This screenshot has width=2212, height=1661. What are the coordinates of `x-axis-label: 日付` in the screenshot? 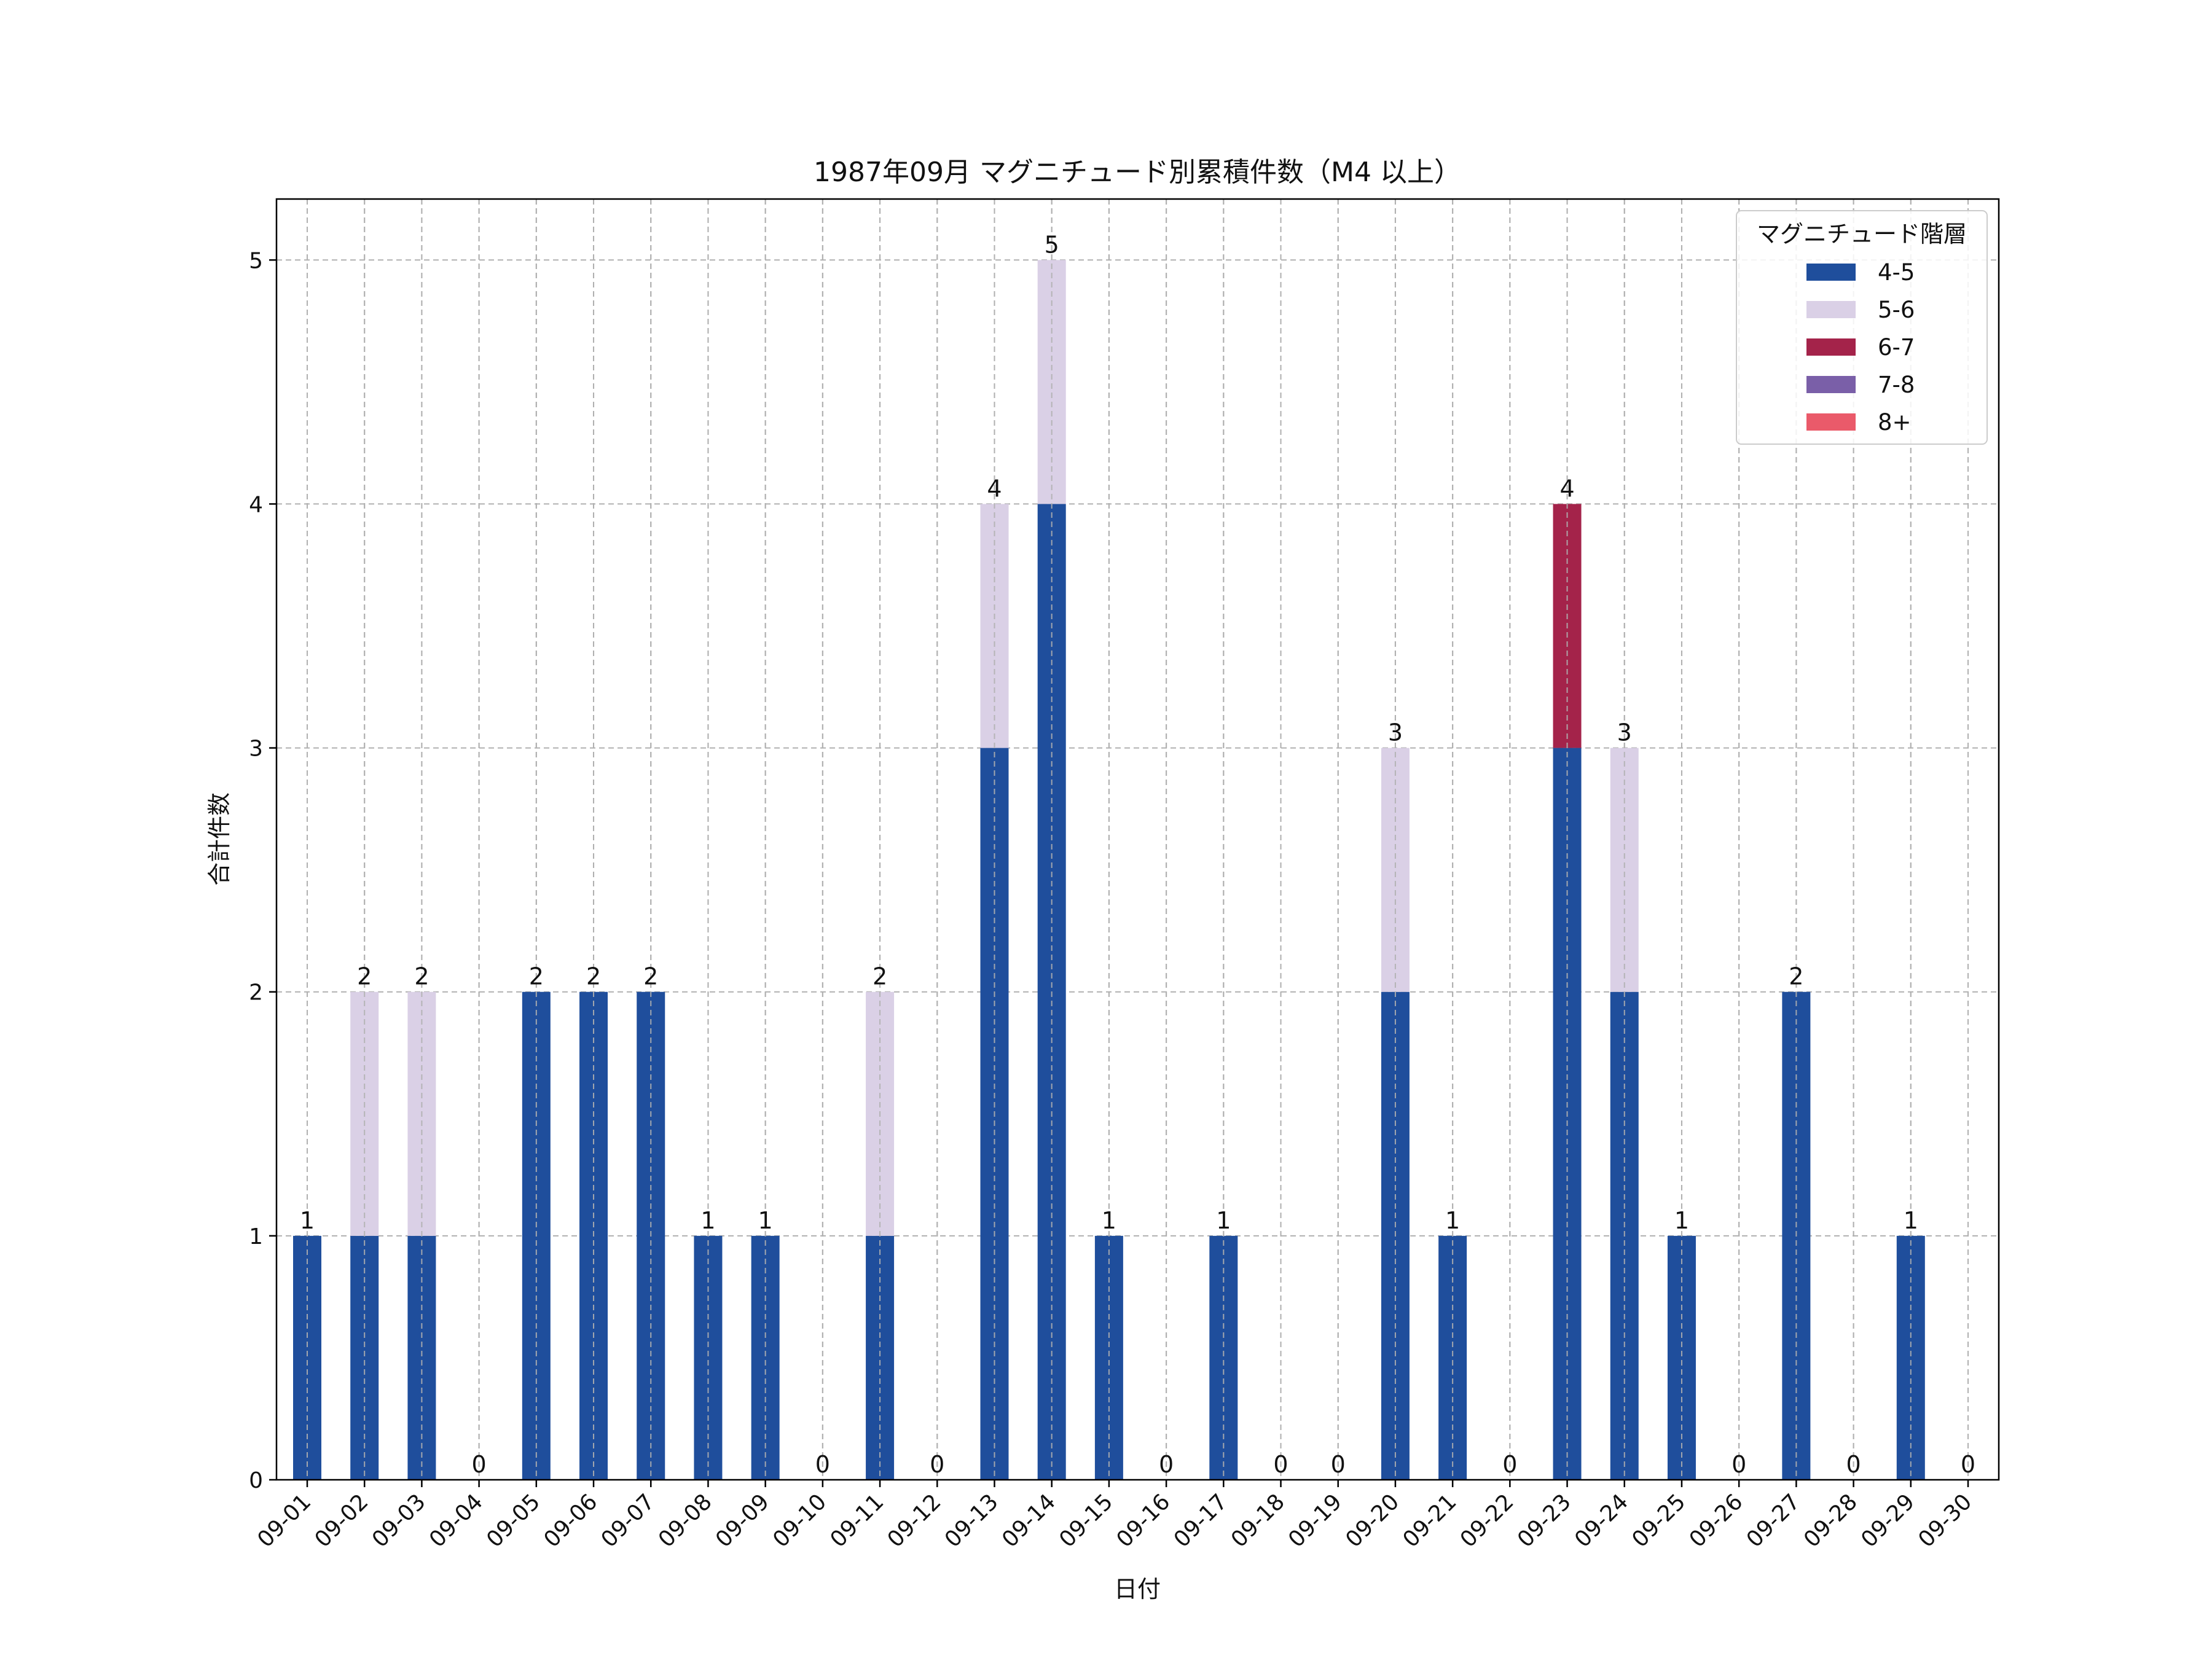 It's located at (1137, 1589).